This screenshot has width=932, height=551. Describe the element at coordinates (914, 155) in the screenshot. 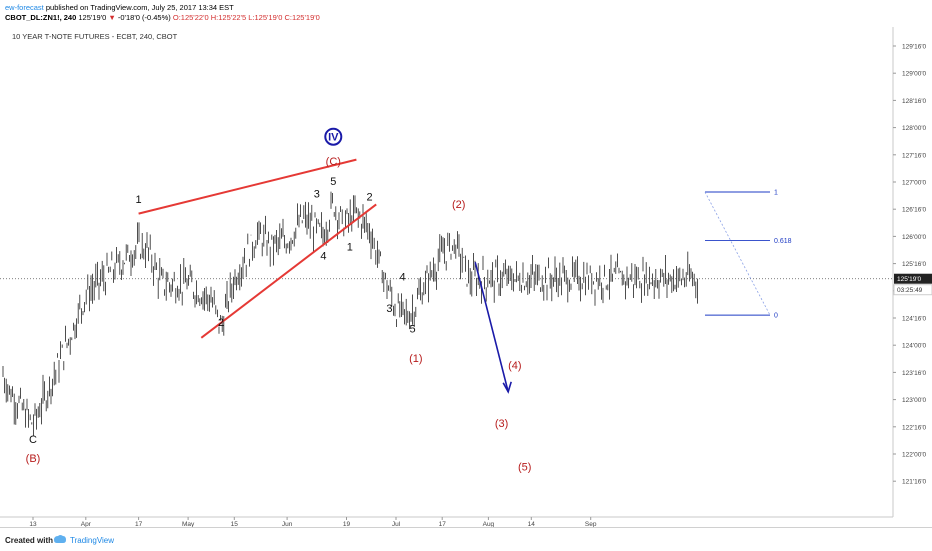

I see `y-tick-label: 127'16'0` at that location.